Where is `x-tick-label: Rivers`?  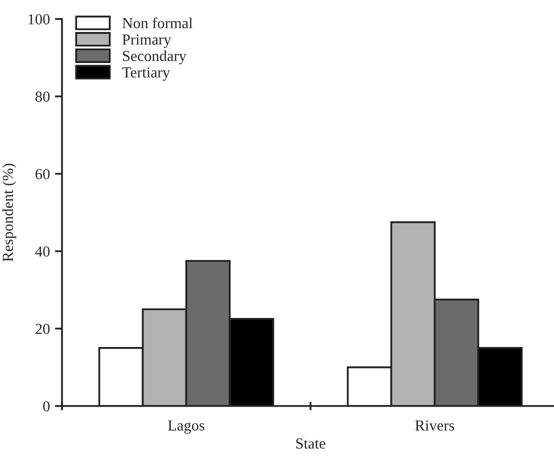 x-tick-label: Rivers is located at coordinates (434, 425).